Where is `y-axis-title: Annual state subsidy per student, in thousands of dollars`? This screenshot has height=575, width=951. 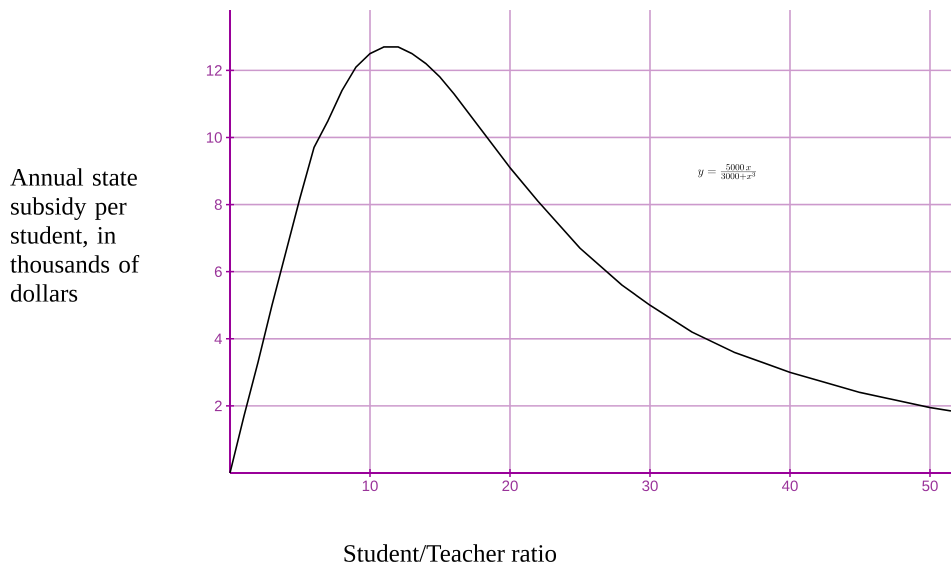
y-axis-title: Annual state subsidy per student, in thousands of dollars is located at coordinates (75, 235).